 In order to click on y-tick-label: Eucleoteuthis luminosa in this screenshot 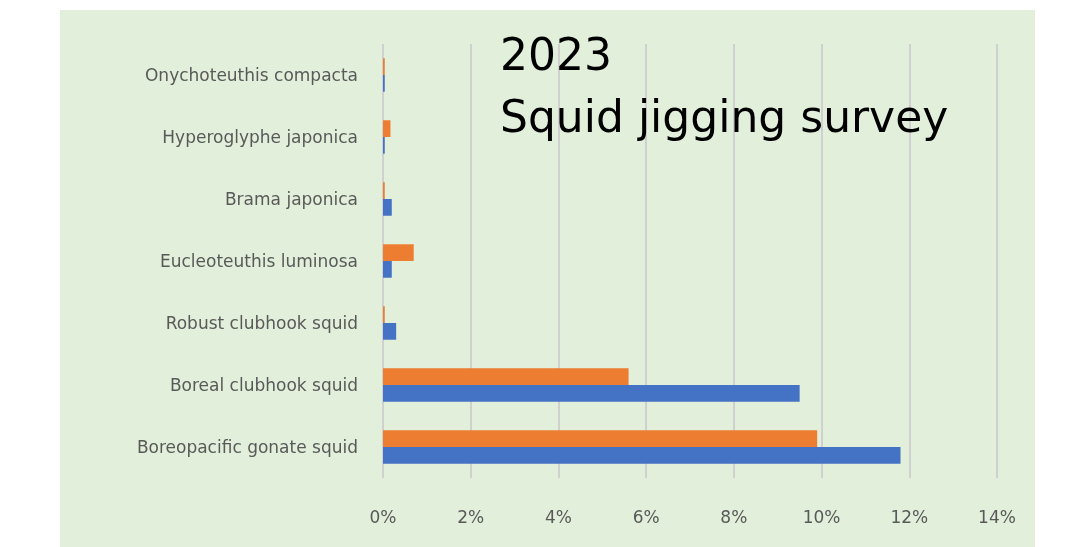, I will do `click(259, 261)`.